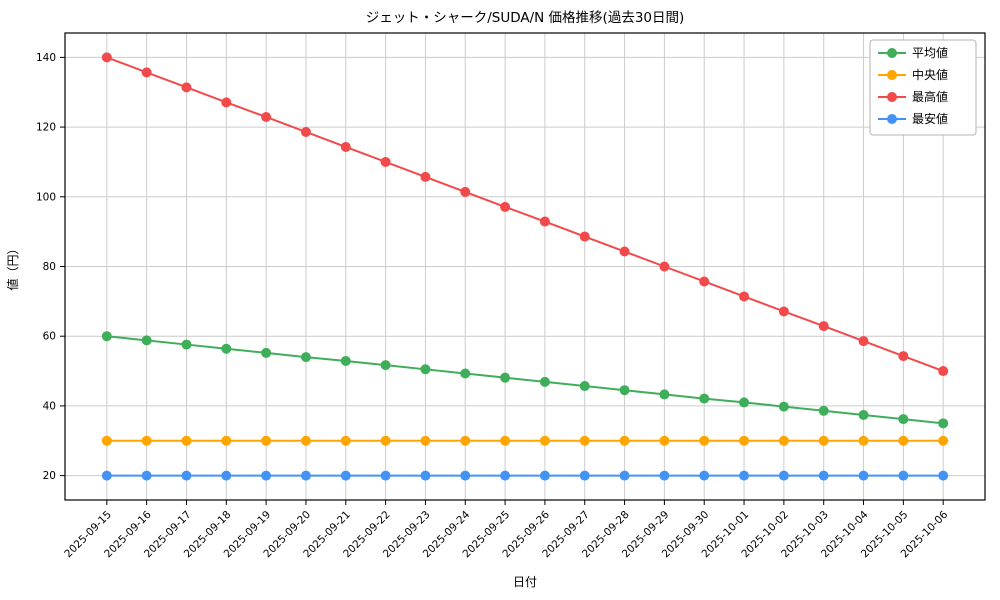  What do you see at coordinates (12, 266) in the screenshot?
I see `y-axis-label: 値（円）` at bounding box center [12, 266].